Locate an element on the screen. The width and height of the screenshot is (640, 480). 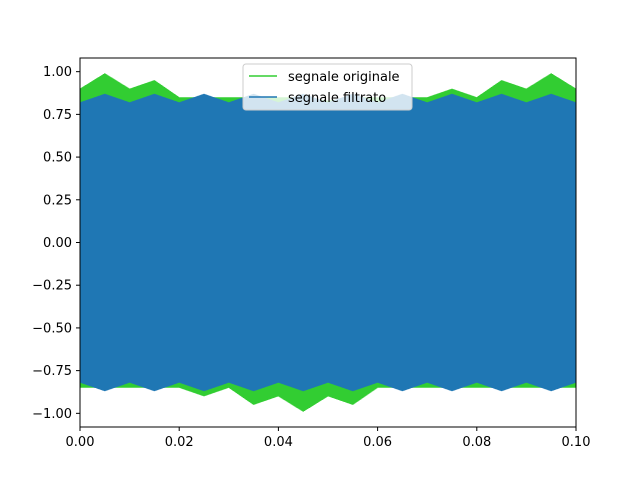
x-tick-label: 0.08 is located at coordinates (476, 442).